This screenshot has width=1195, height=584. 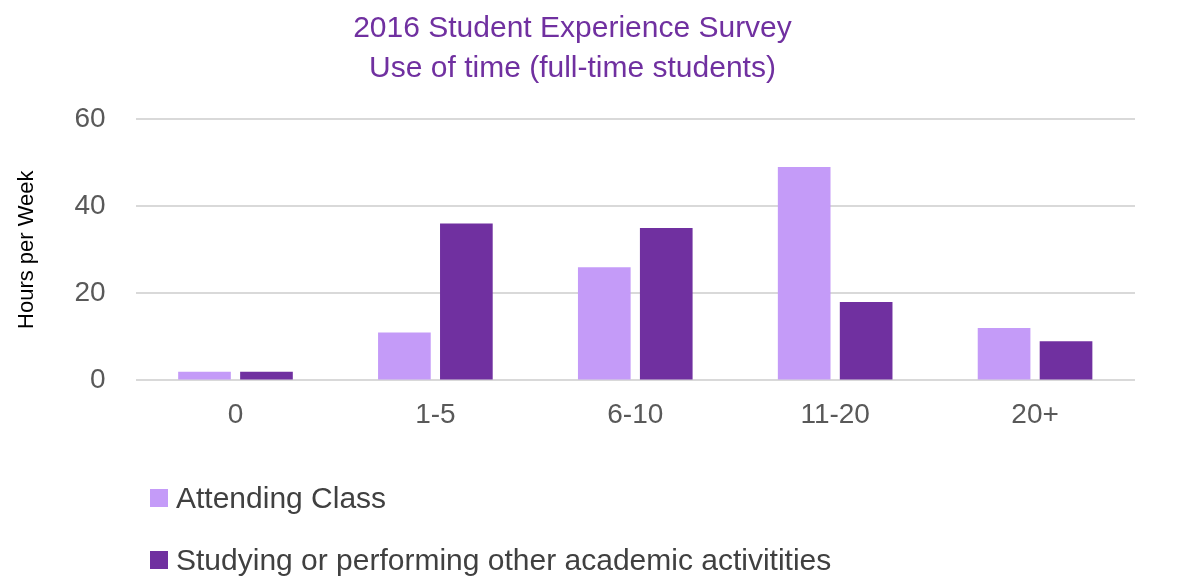 I want to click on chart-subtitle: Use of time (full-time students), so click(x=572, y=67).